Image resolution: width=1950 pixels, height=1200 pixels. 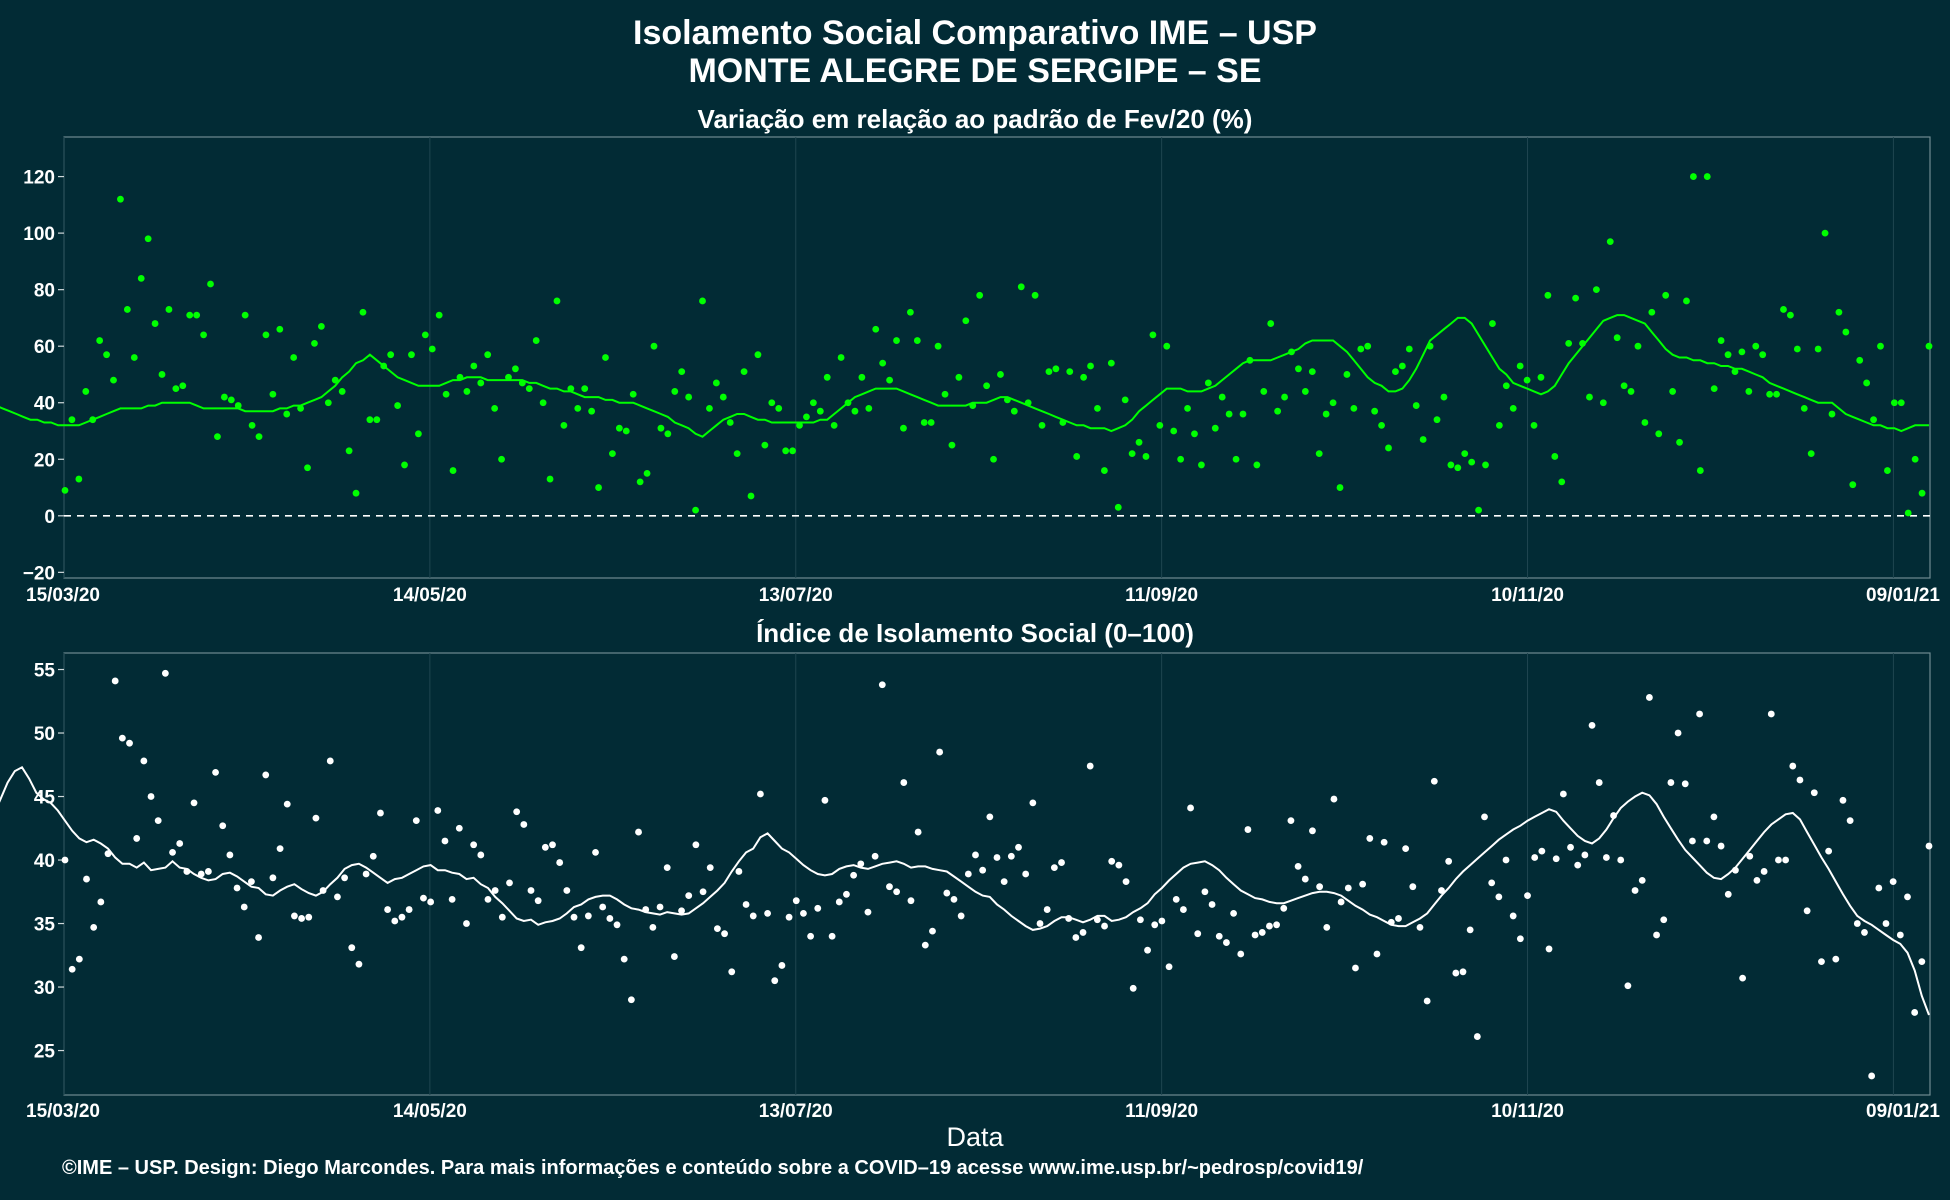 I want to click on y-tick-label: 50, so click(x=44, y=734).